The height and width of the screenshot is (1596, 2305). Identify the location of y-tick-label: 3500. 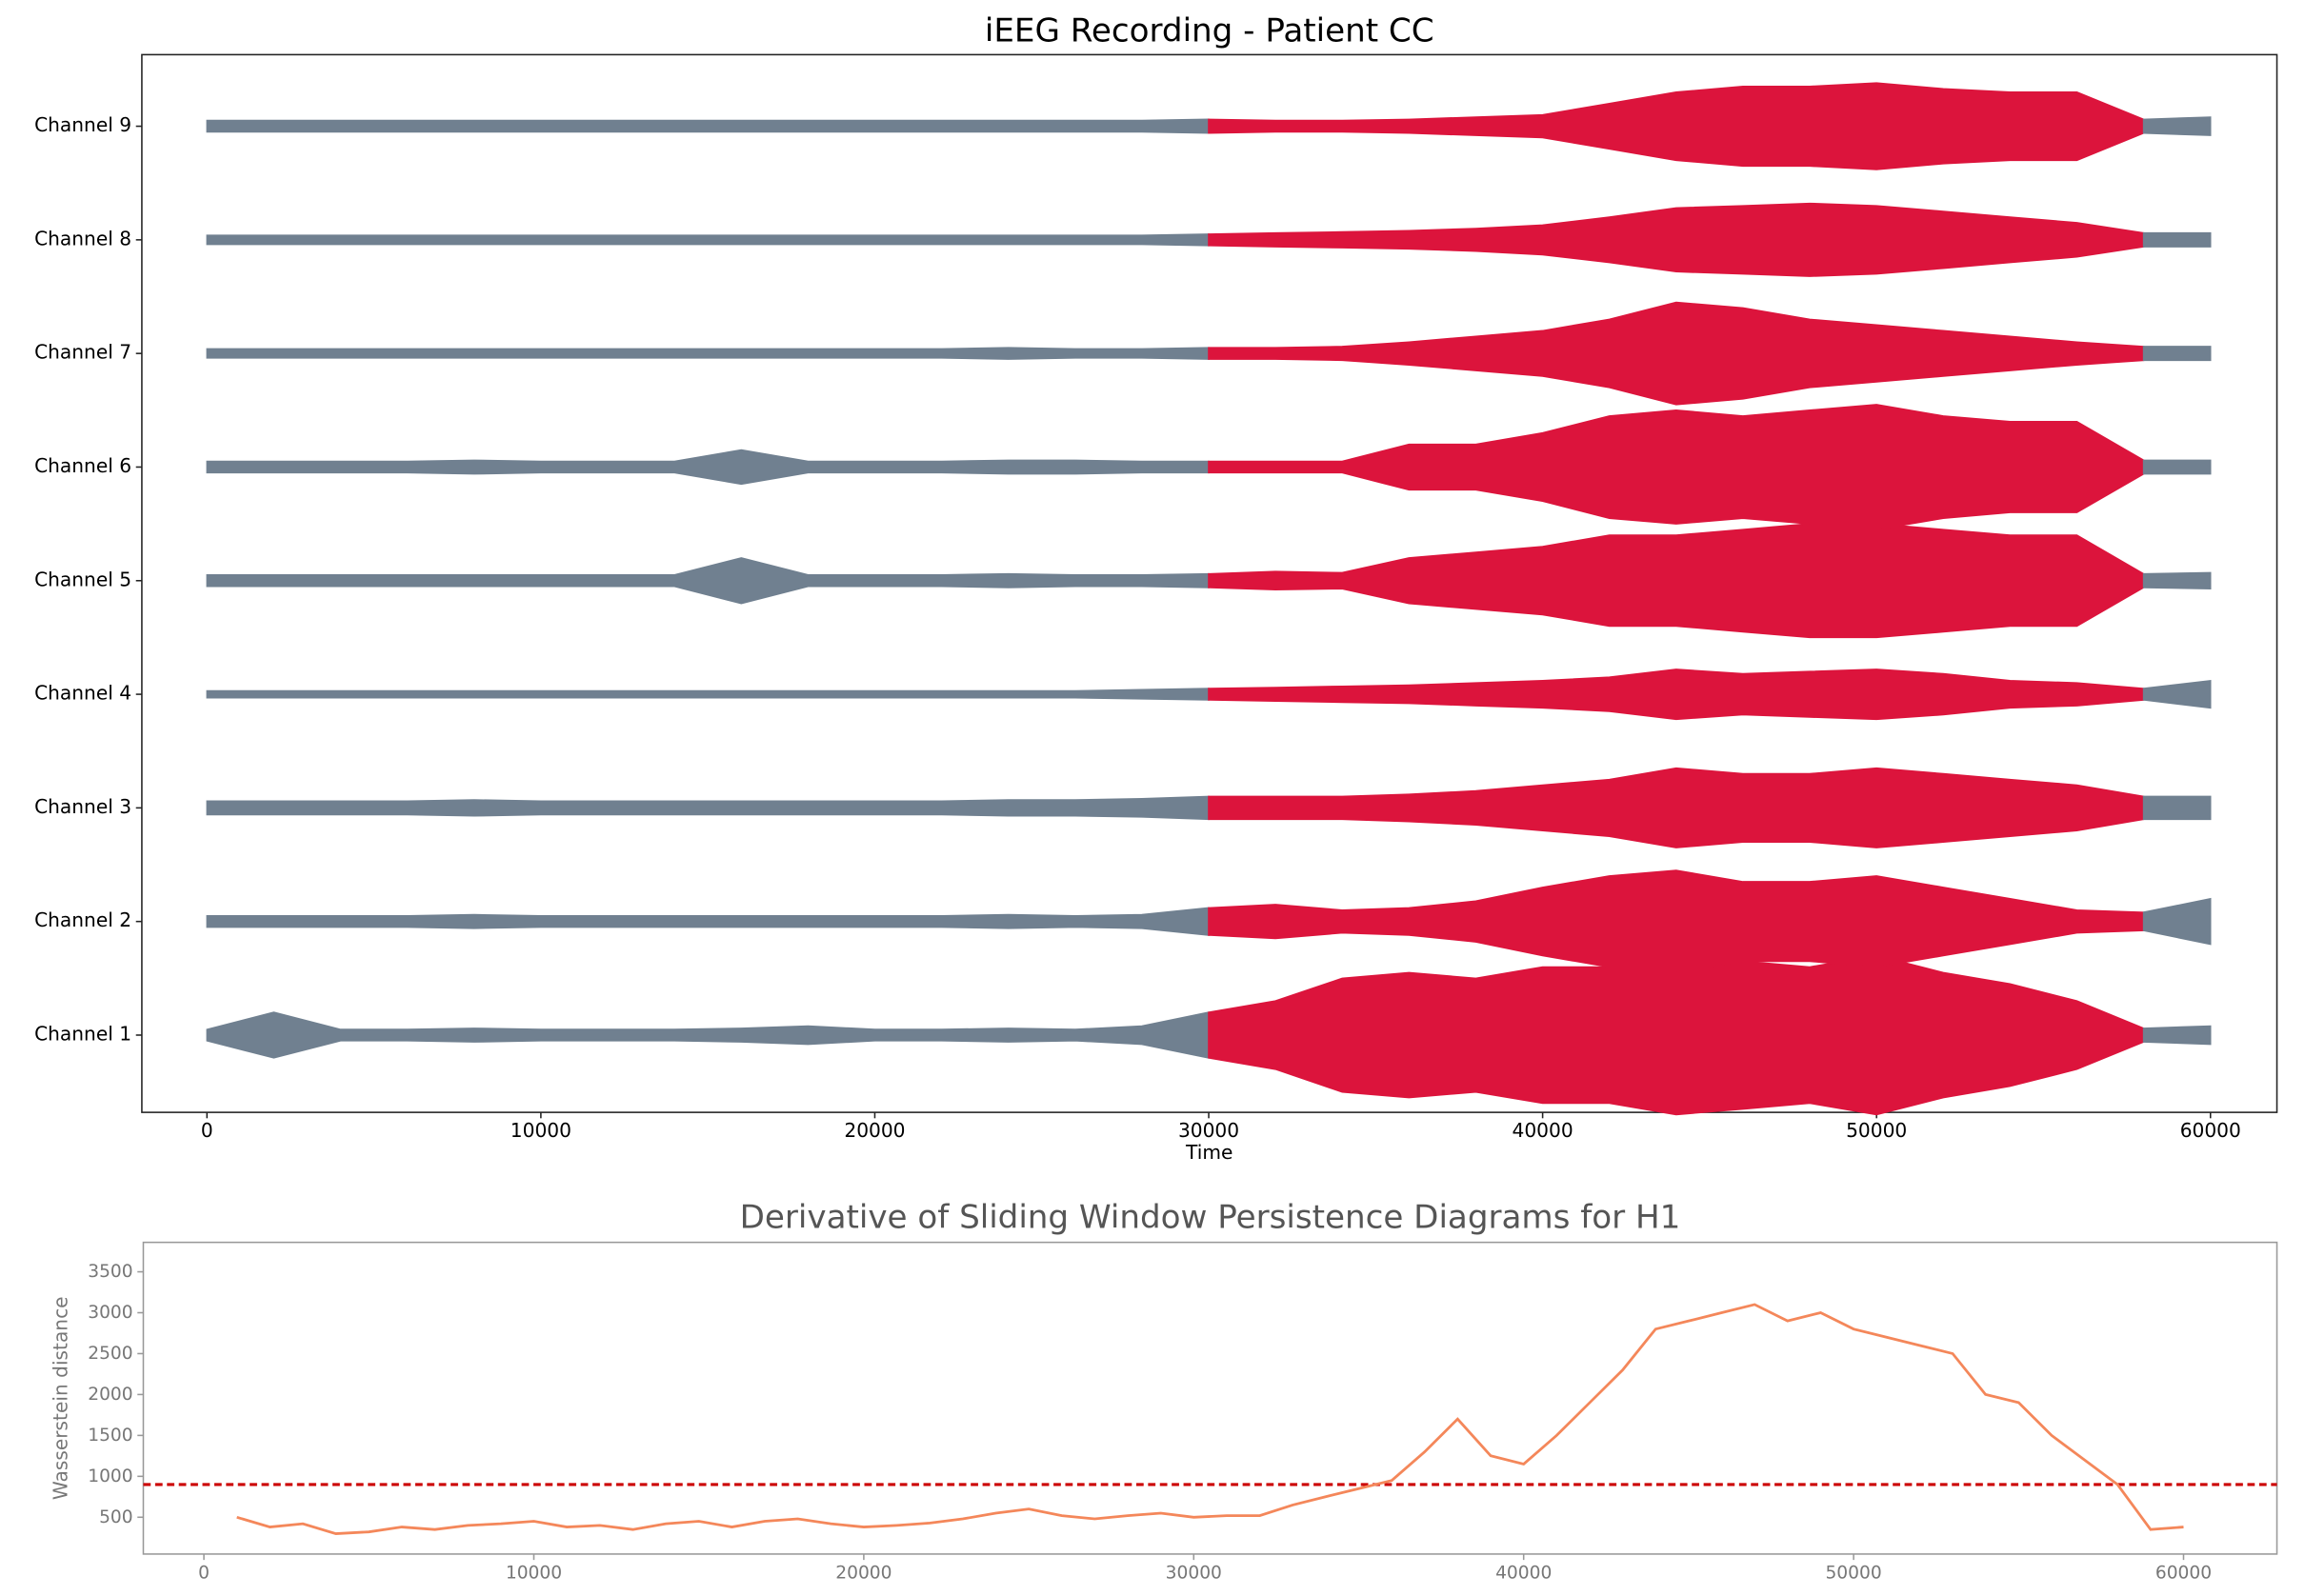
(110, 1272).